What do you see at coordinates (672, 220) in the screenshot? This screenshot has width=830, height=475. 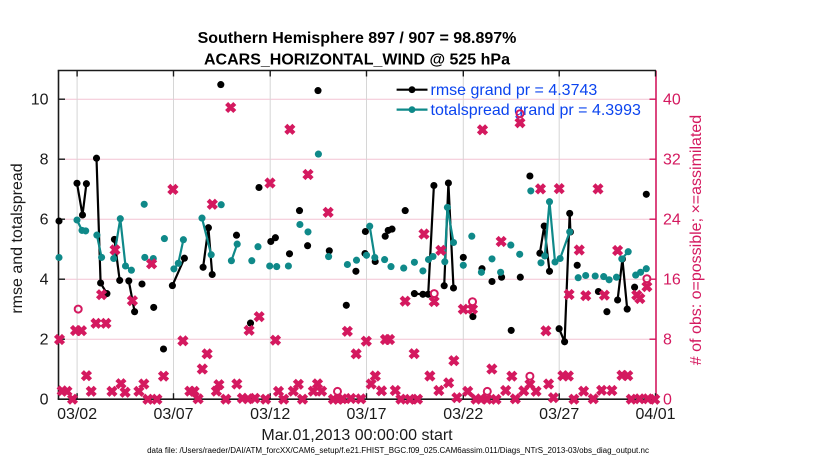 I see `svg-text: 24` at bounding box center [672, 220].